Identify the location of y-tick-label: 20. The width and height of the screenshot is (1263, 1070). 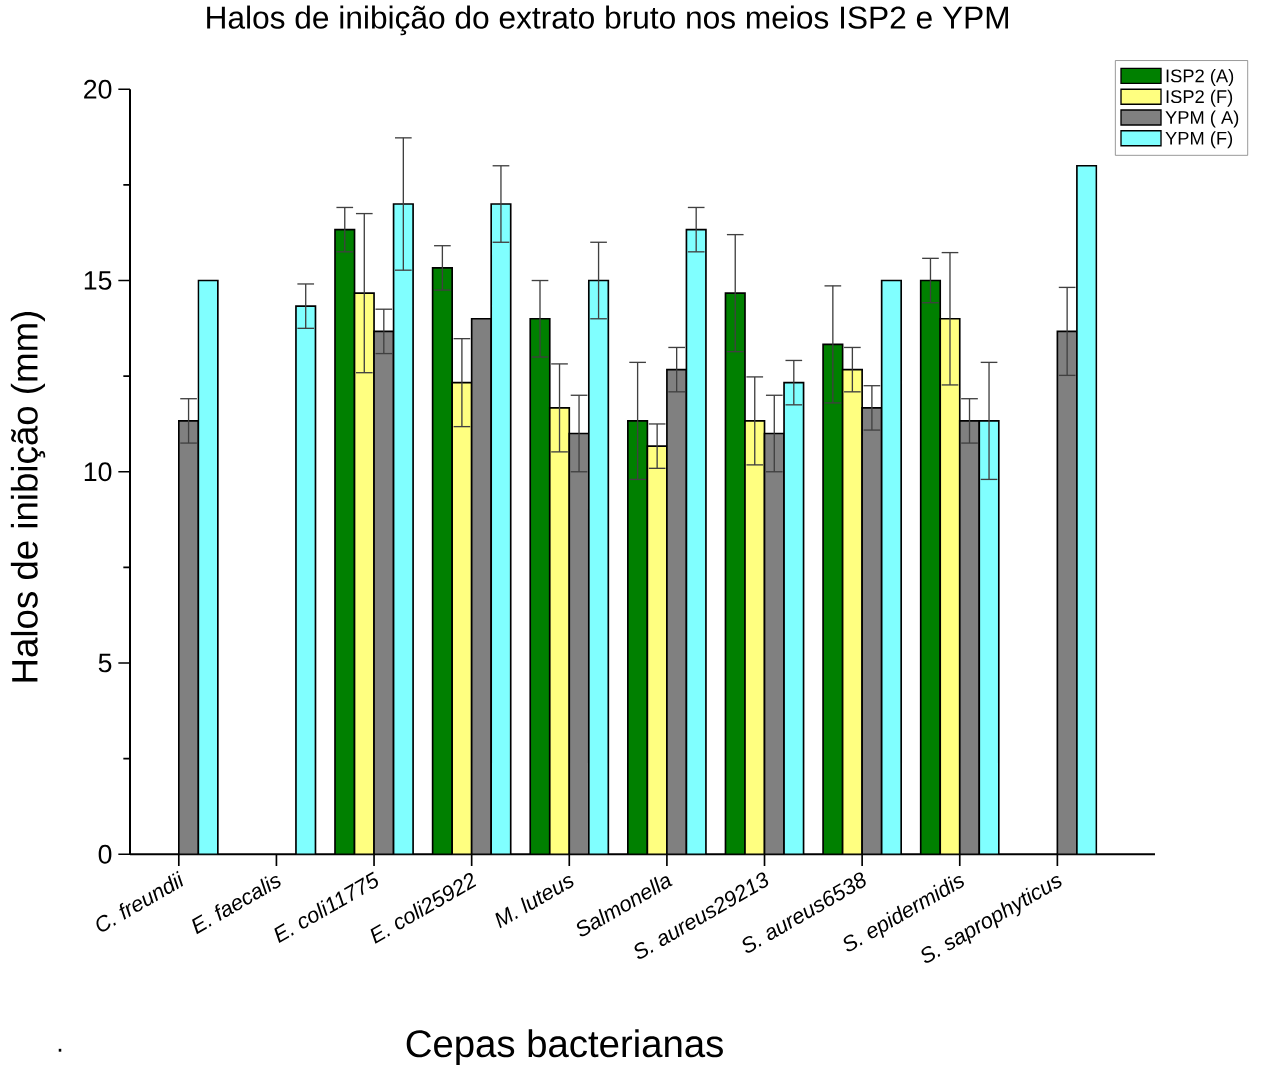
(98, 89).